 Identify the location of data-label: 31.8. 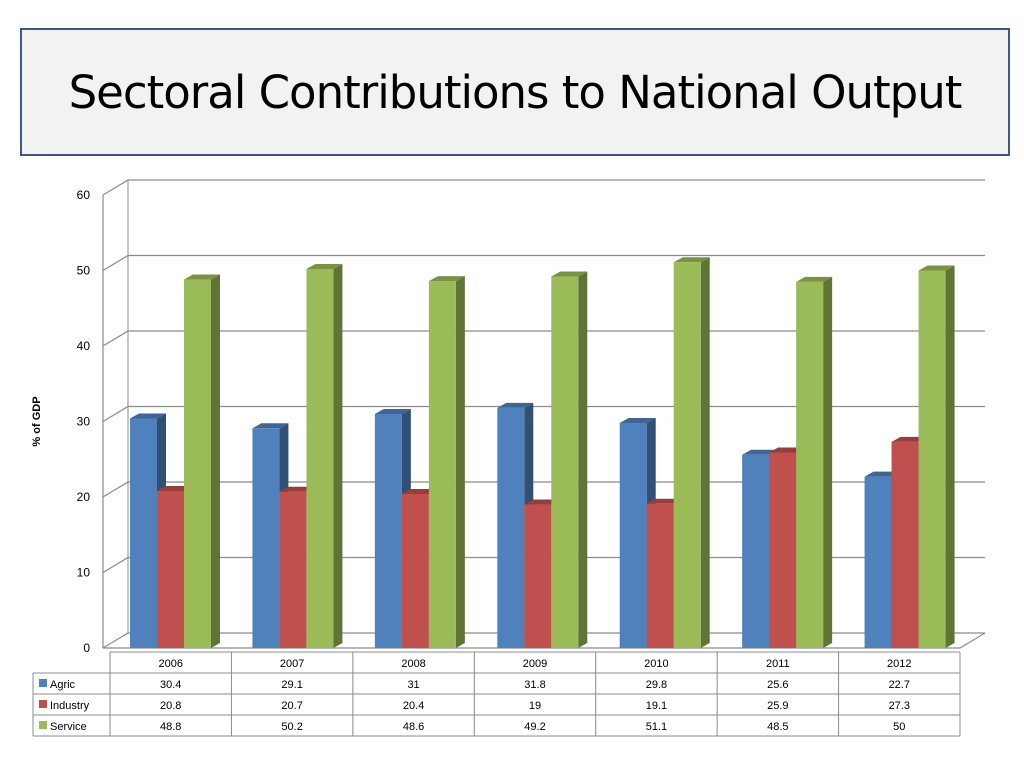
(534, 685).